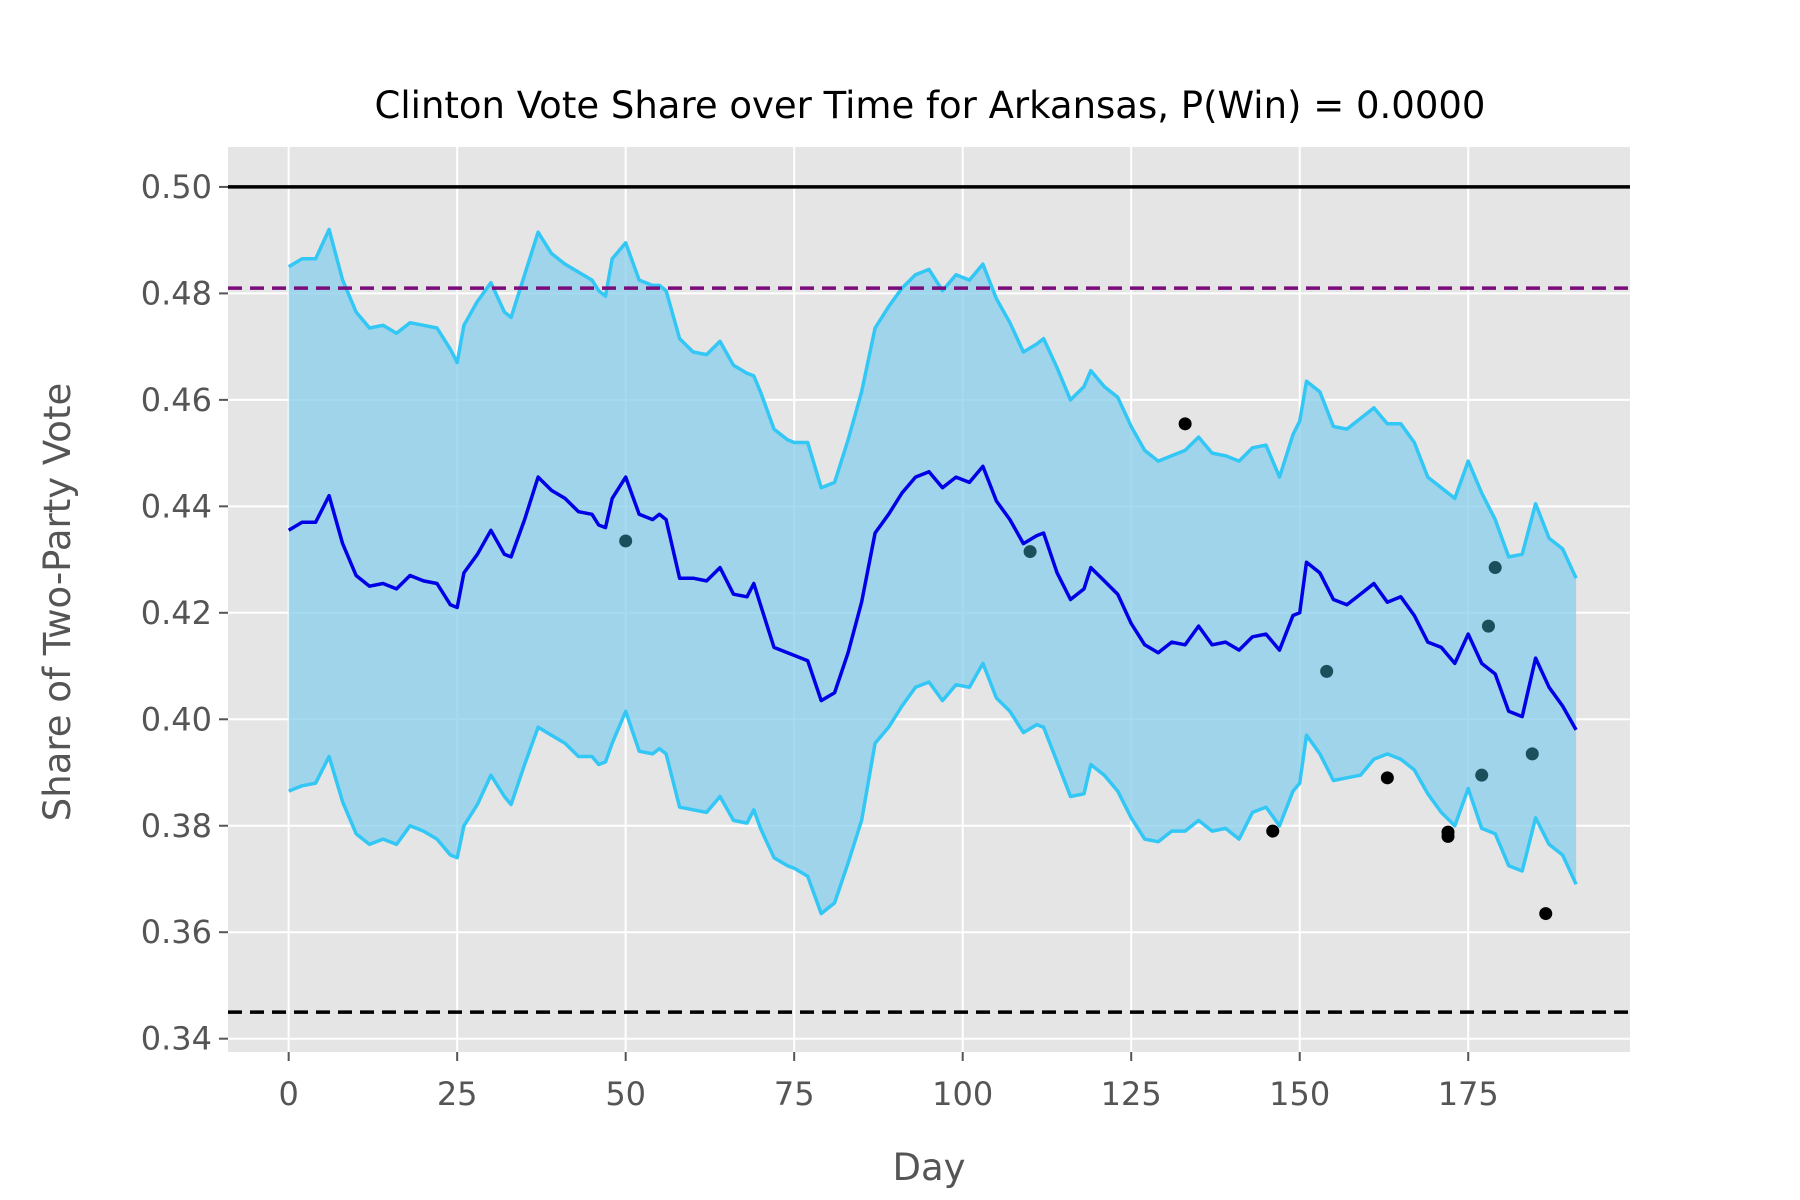 The height and width of the screenshot is (1200, 1800). I want to click on x-axis-ticks: 0 25 50 75 100 125 150 175, so click(888, 1082).